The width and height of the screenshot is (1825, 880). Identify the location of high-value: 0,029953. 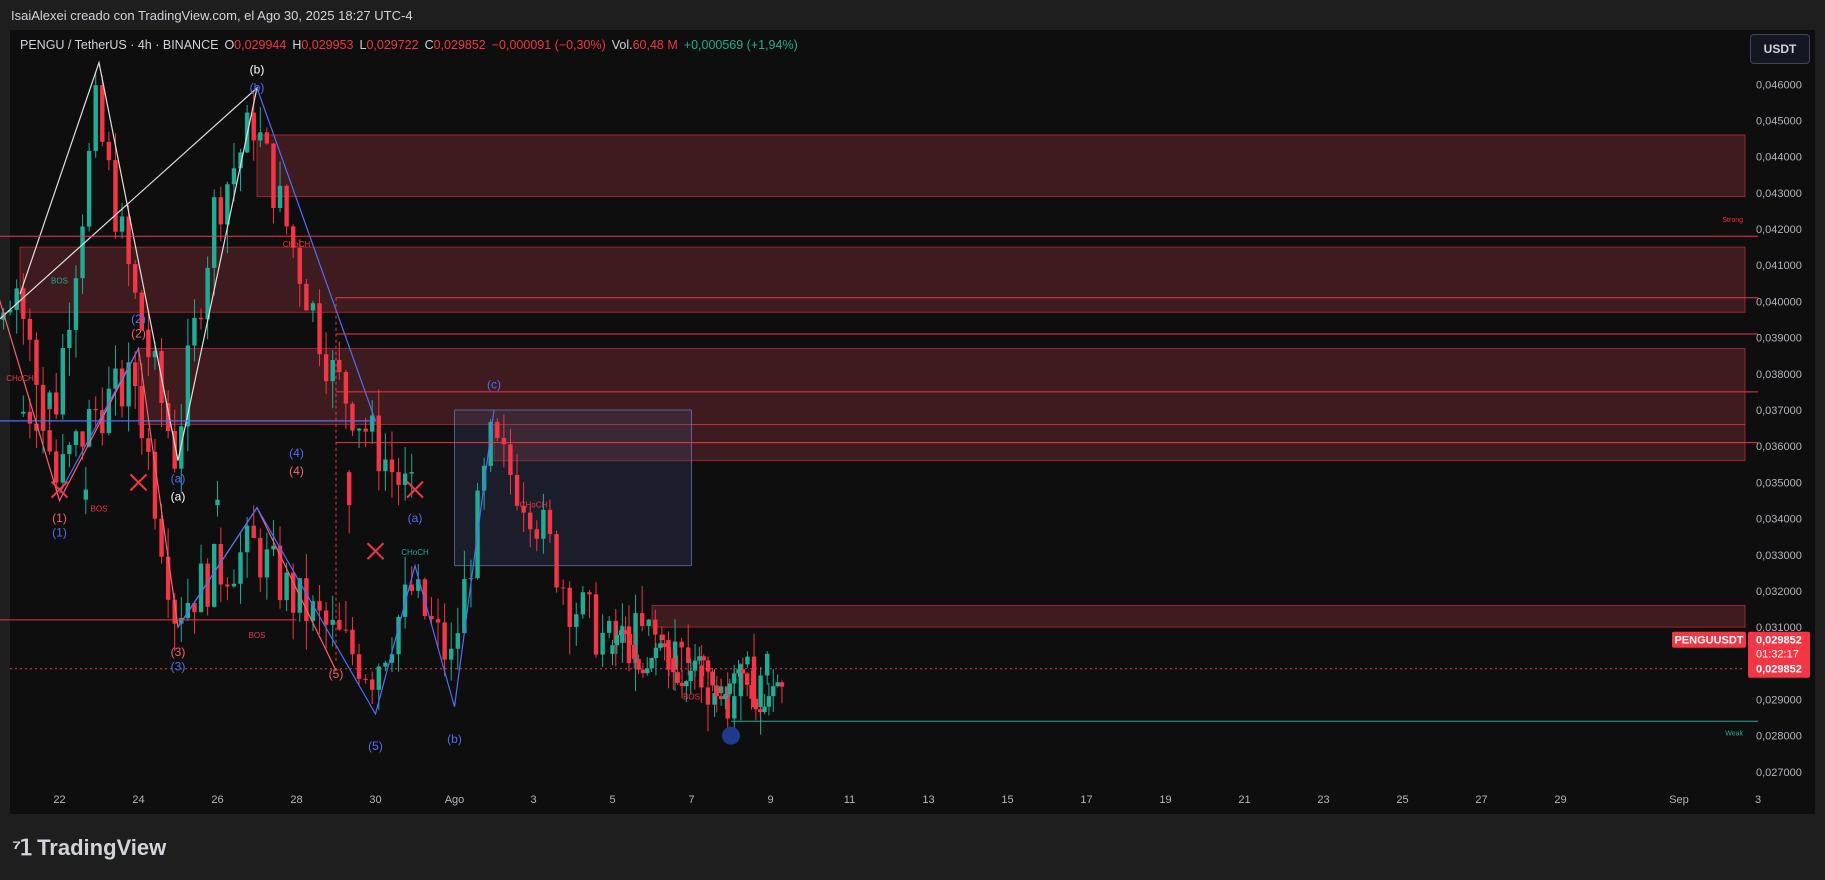
(327, 45).